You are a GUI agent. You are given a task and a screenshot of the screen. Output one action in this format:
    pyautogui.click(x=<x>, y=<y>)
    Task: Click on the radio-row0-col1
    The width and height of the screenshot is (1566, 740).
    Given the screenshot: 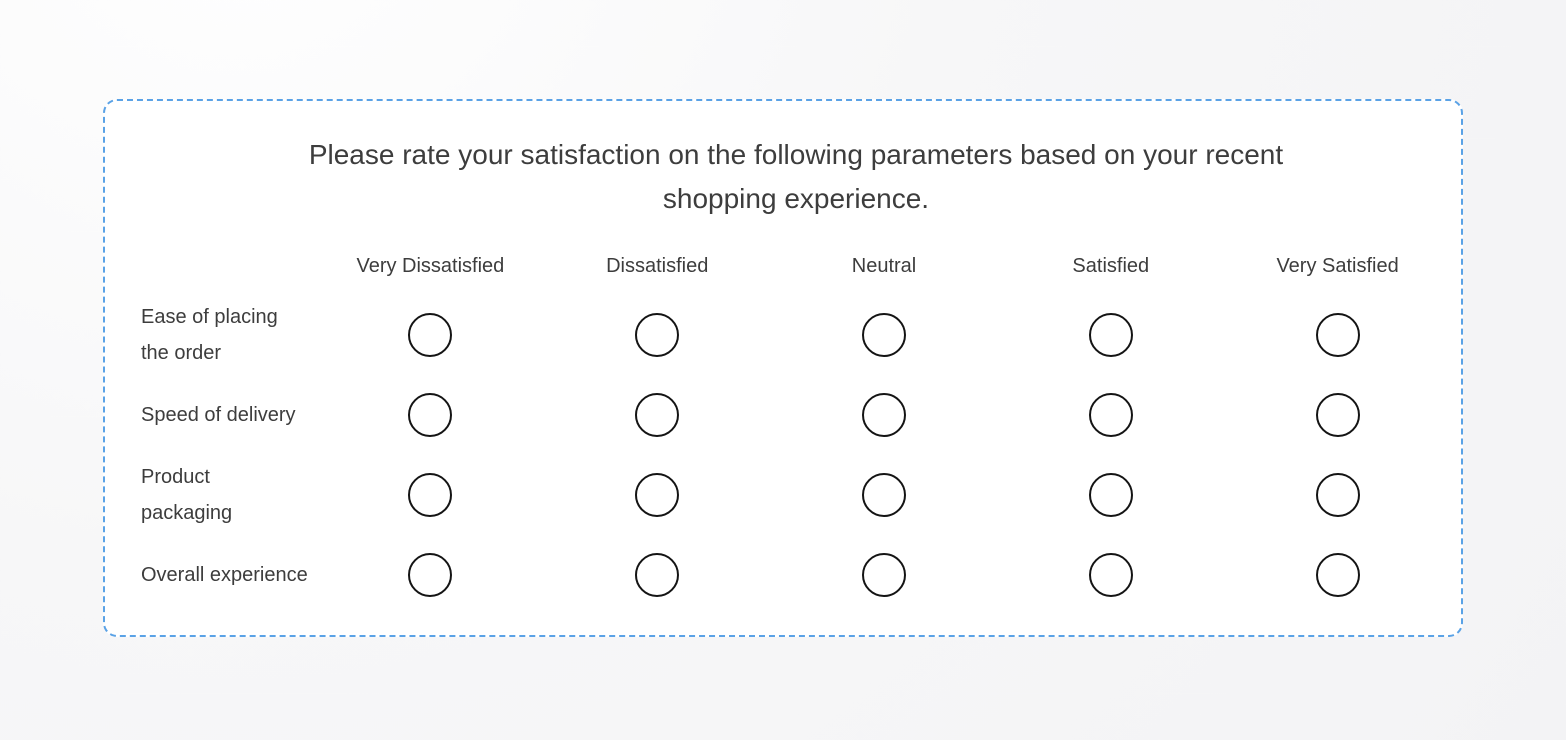 What is the action you would take?
    pyautogui.click(x=657, y=335)
    